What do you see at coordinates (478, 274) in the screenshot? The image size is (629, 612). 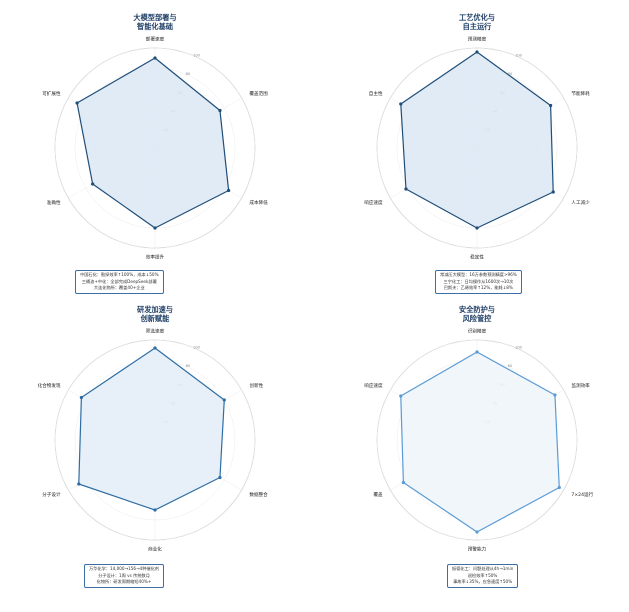 I see `annotation-line: 常减压大模型：16万参数预测精度>96%` at bounding box center [478, 274].